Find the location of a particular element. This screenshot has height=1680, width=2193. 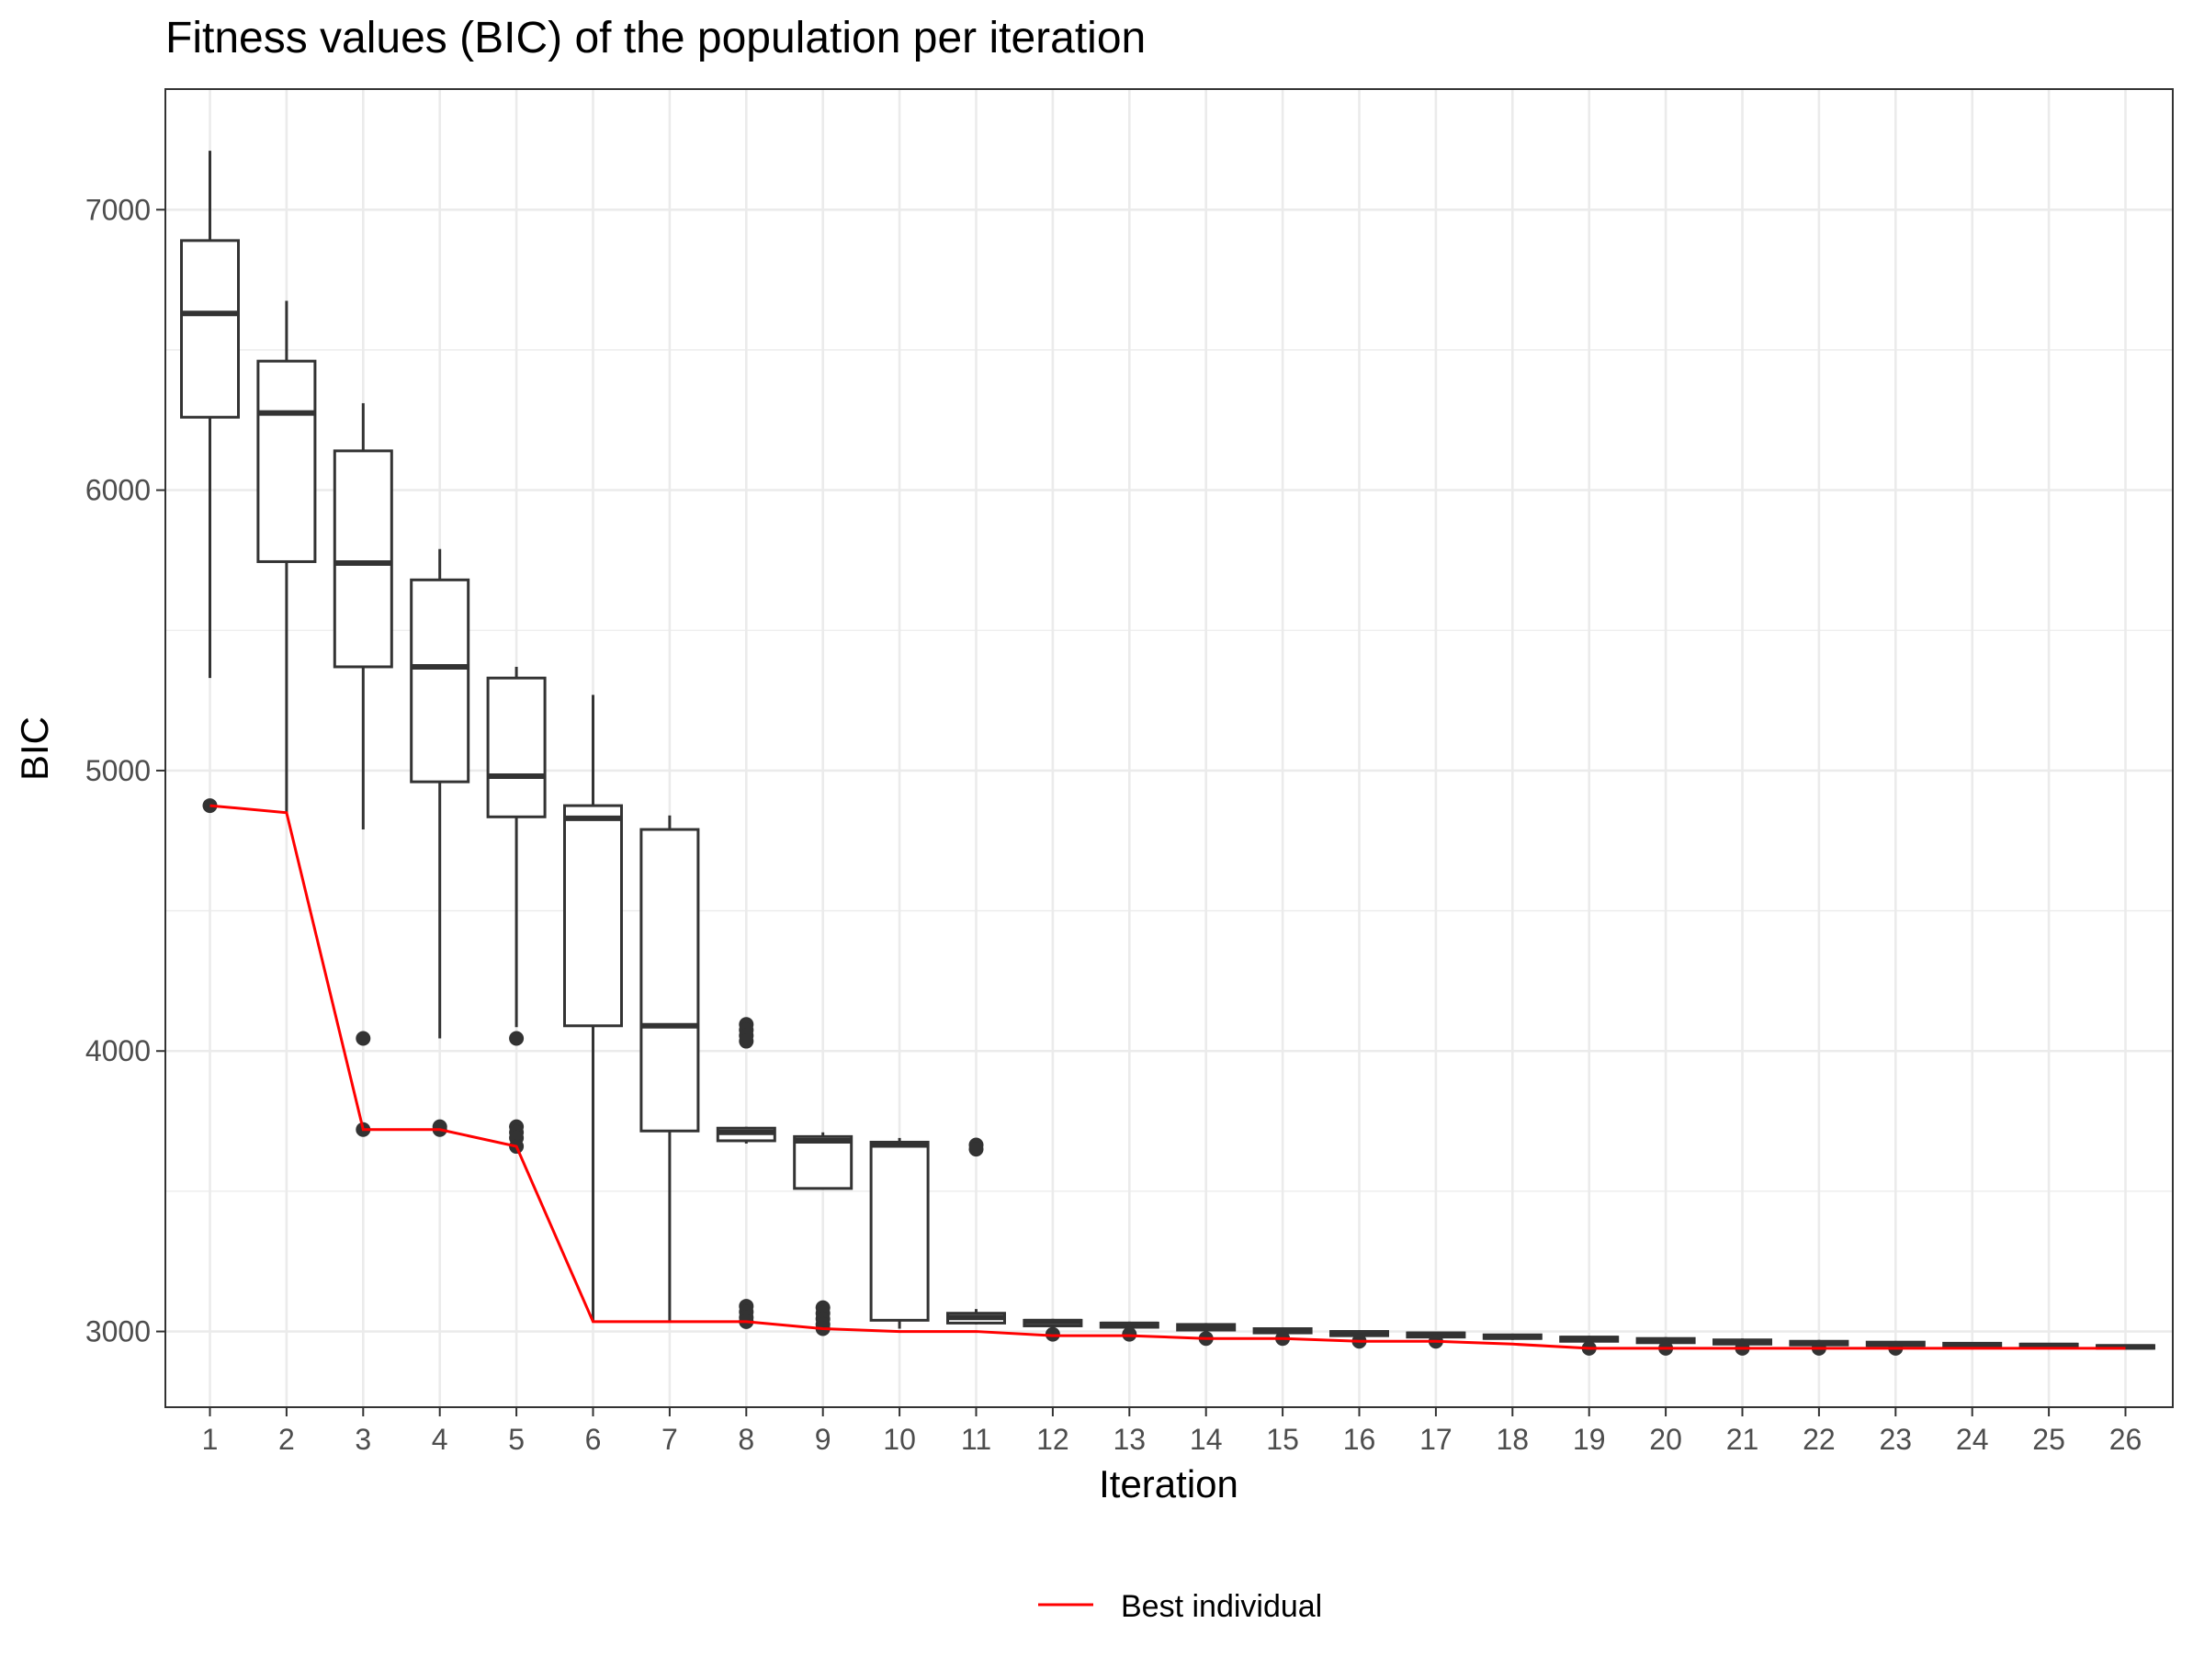

x-tick-label: 26 is located at coordinates (2125, 1439).